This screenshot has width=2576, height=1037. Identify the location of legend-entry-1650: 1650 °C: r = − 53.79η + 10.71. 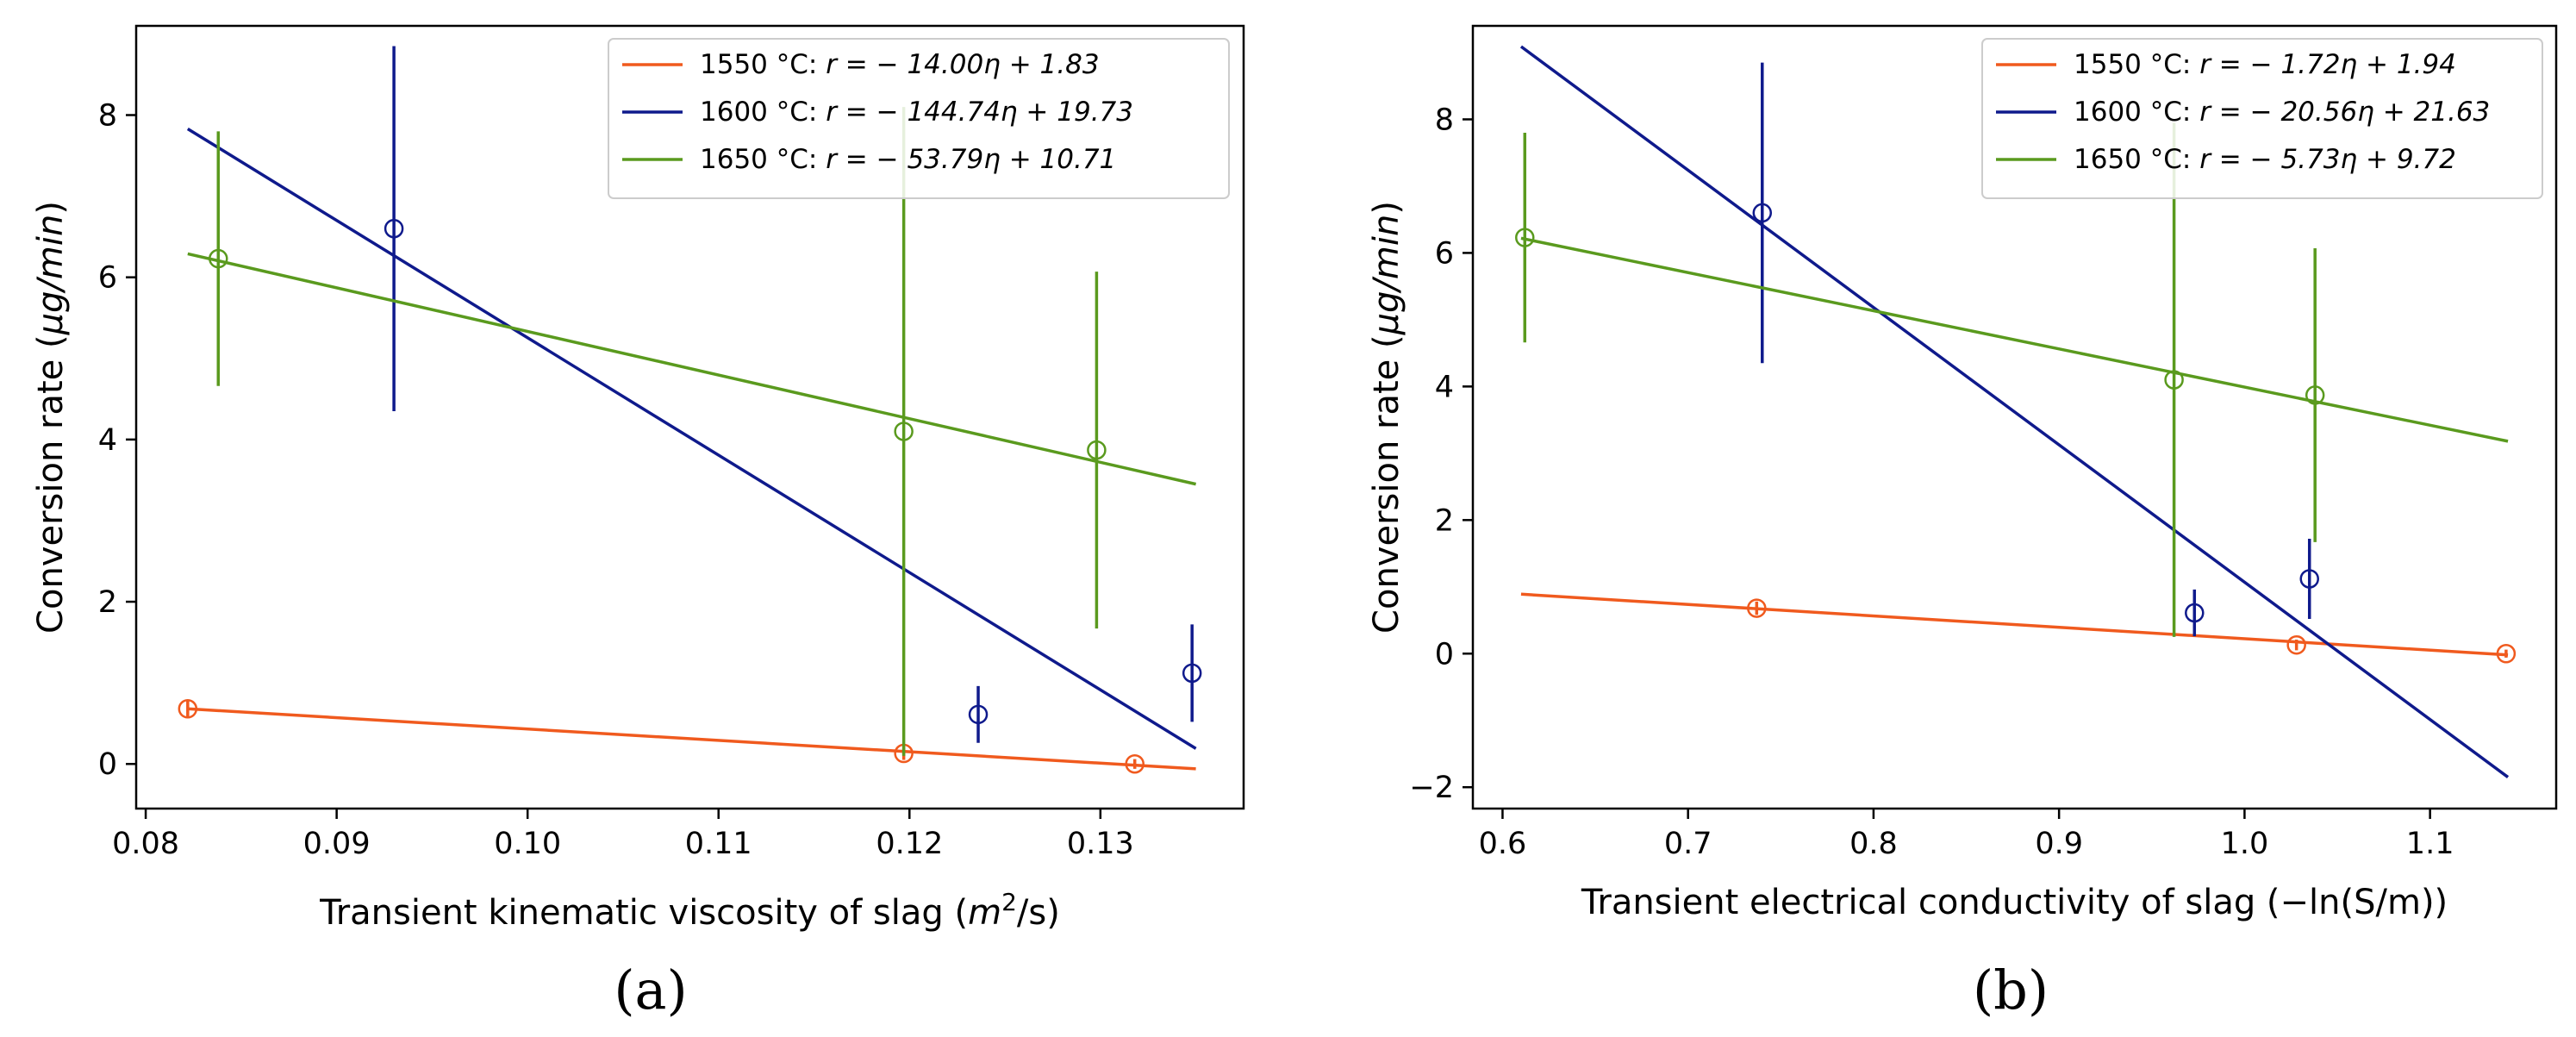
(908, 159).